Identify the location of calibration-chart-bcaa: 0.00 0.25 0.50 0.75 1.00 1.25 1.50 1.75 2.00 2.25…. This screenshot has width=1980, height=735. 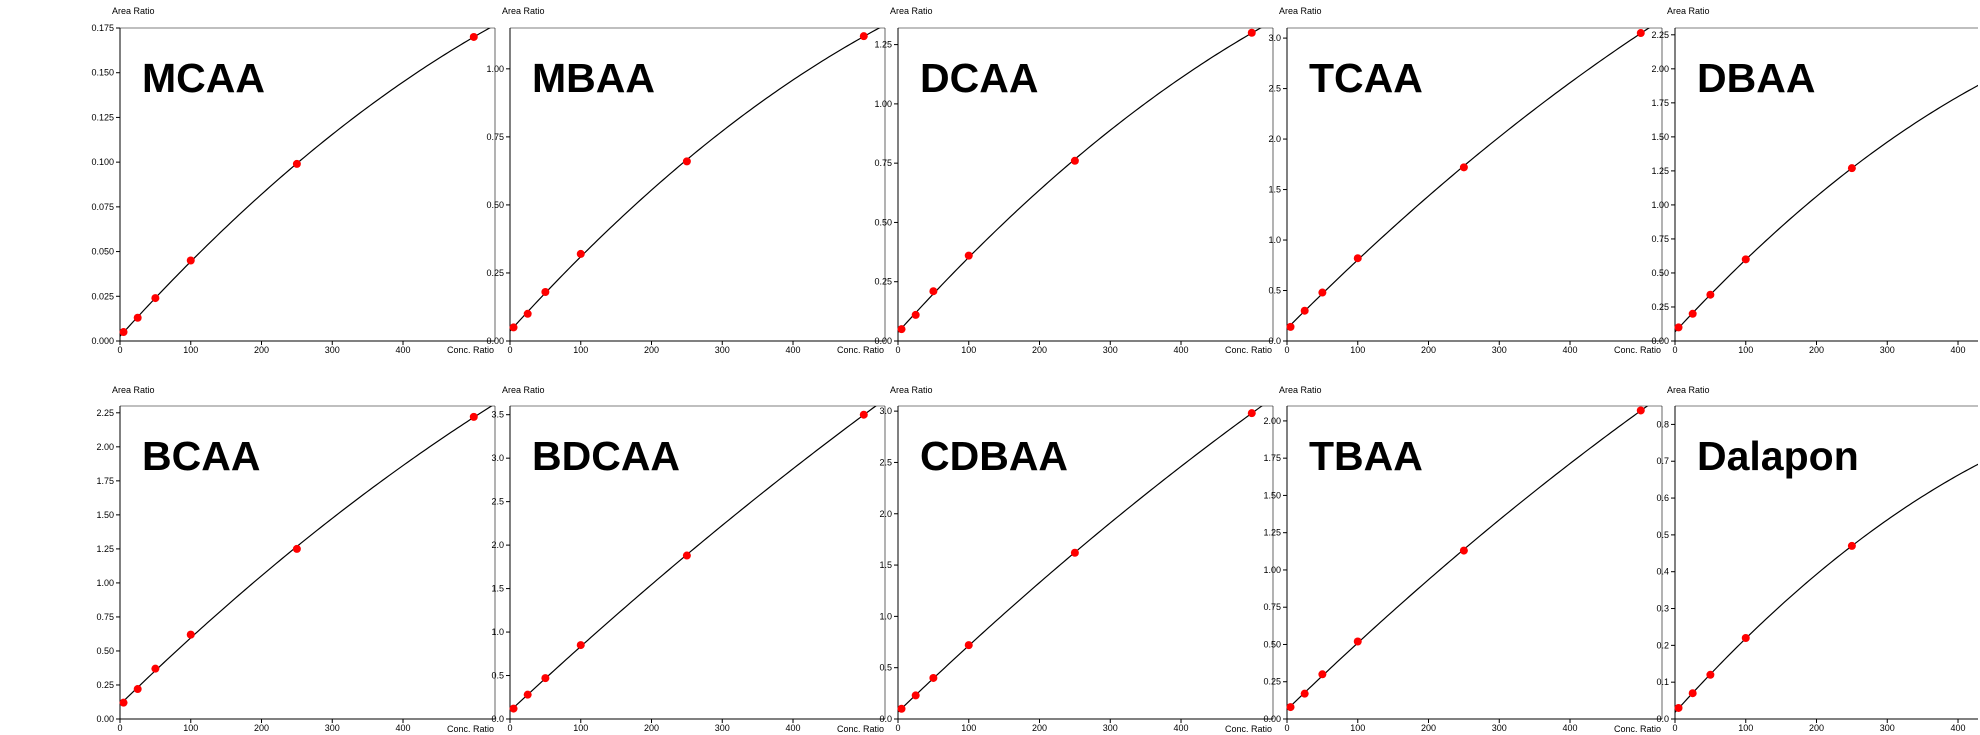
(296, 559).